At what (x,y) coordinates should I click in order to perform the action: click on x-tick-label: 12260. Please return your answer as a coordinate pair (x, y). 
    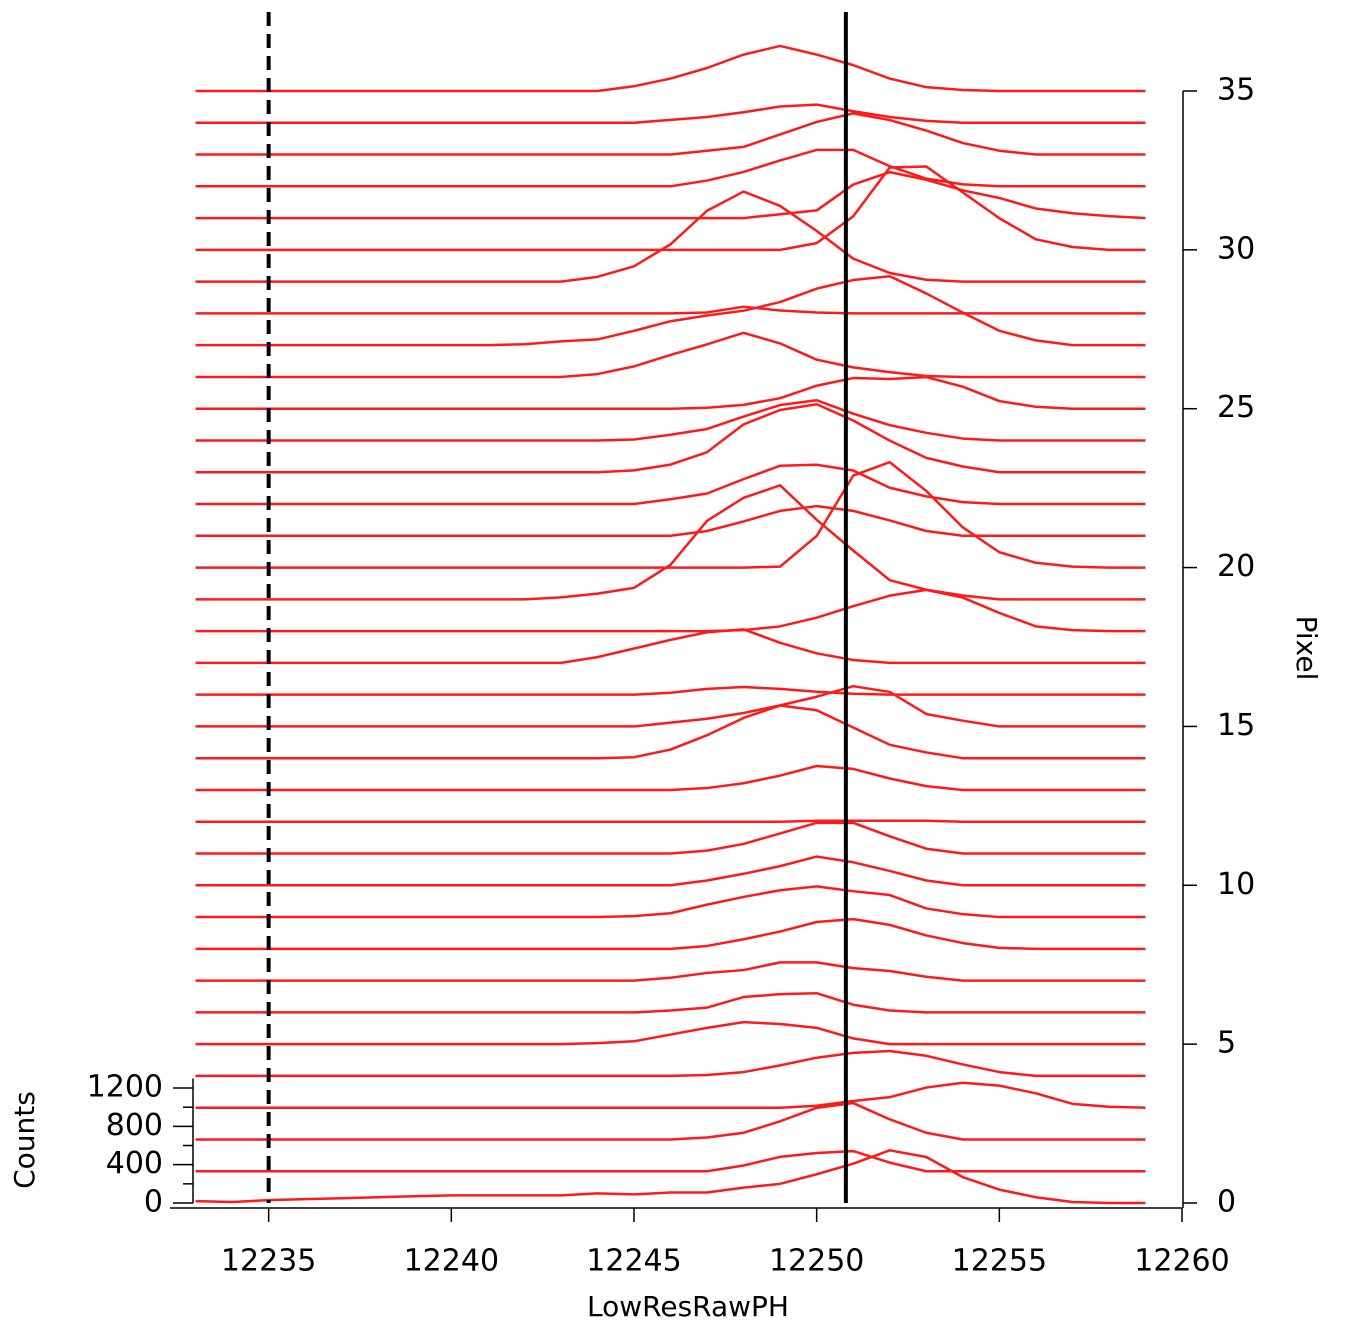
    Looking at the image, I should click on (1181, 1261).